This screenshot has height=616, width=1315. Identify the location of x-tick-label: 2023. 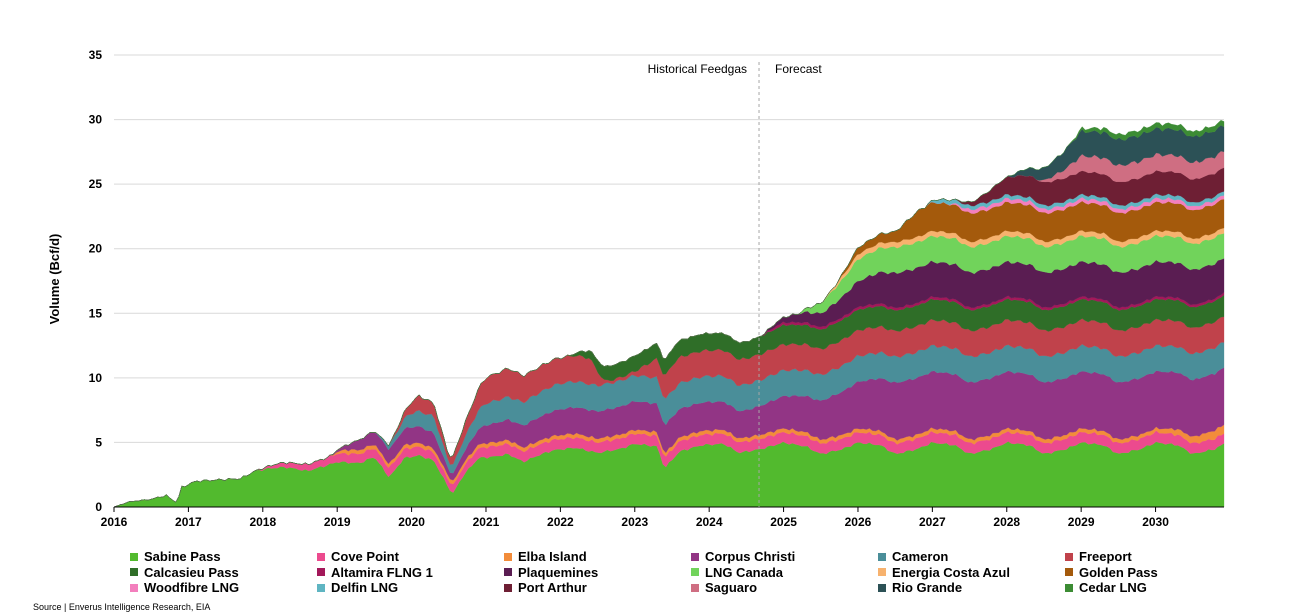
(634, 522).